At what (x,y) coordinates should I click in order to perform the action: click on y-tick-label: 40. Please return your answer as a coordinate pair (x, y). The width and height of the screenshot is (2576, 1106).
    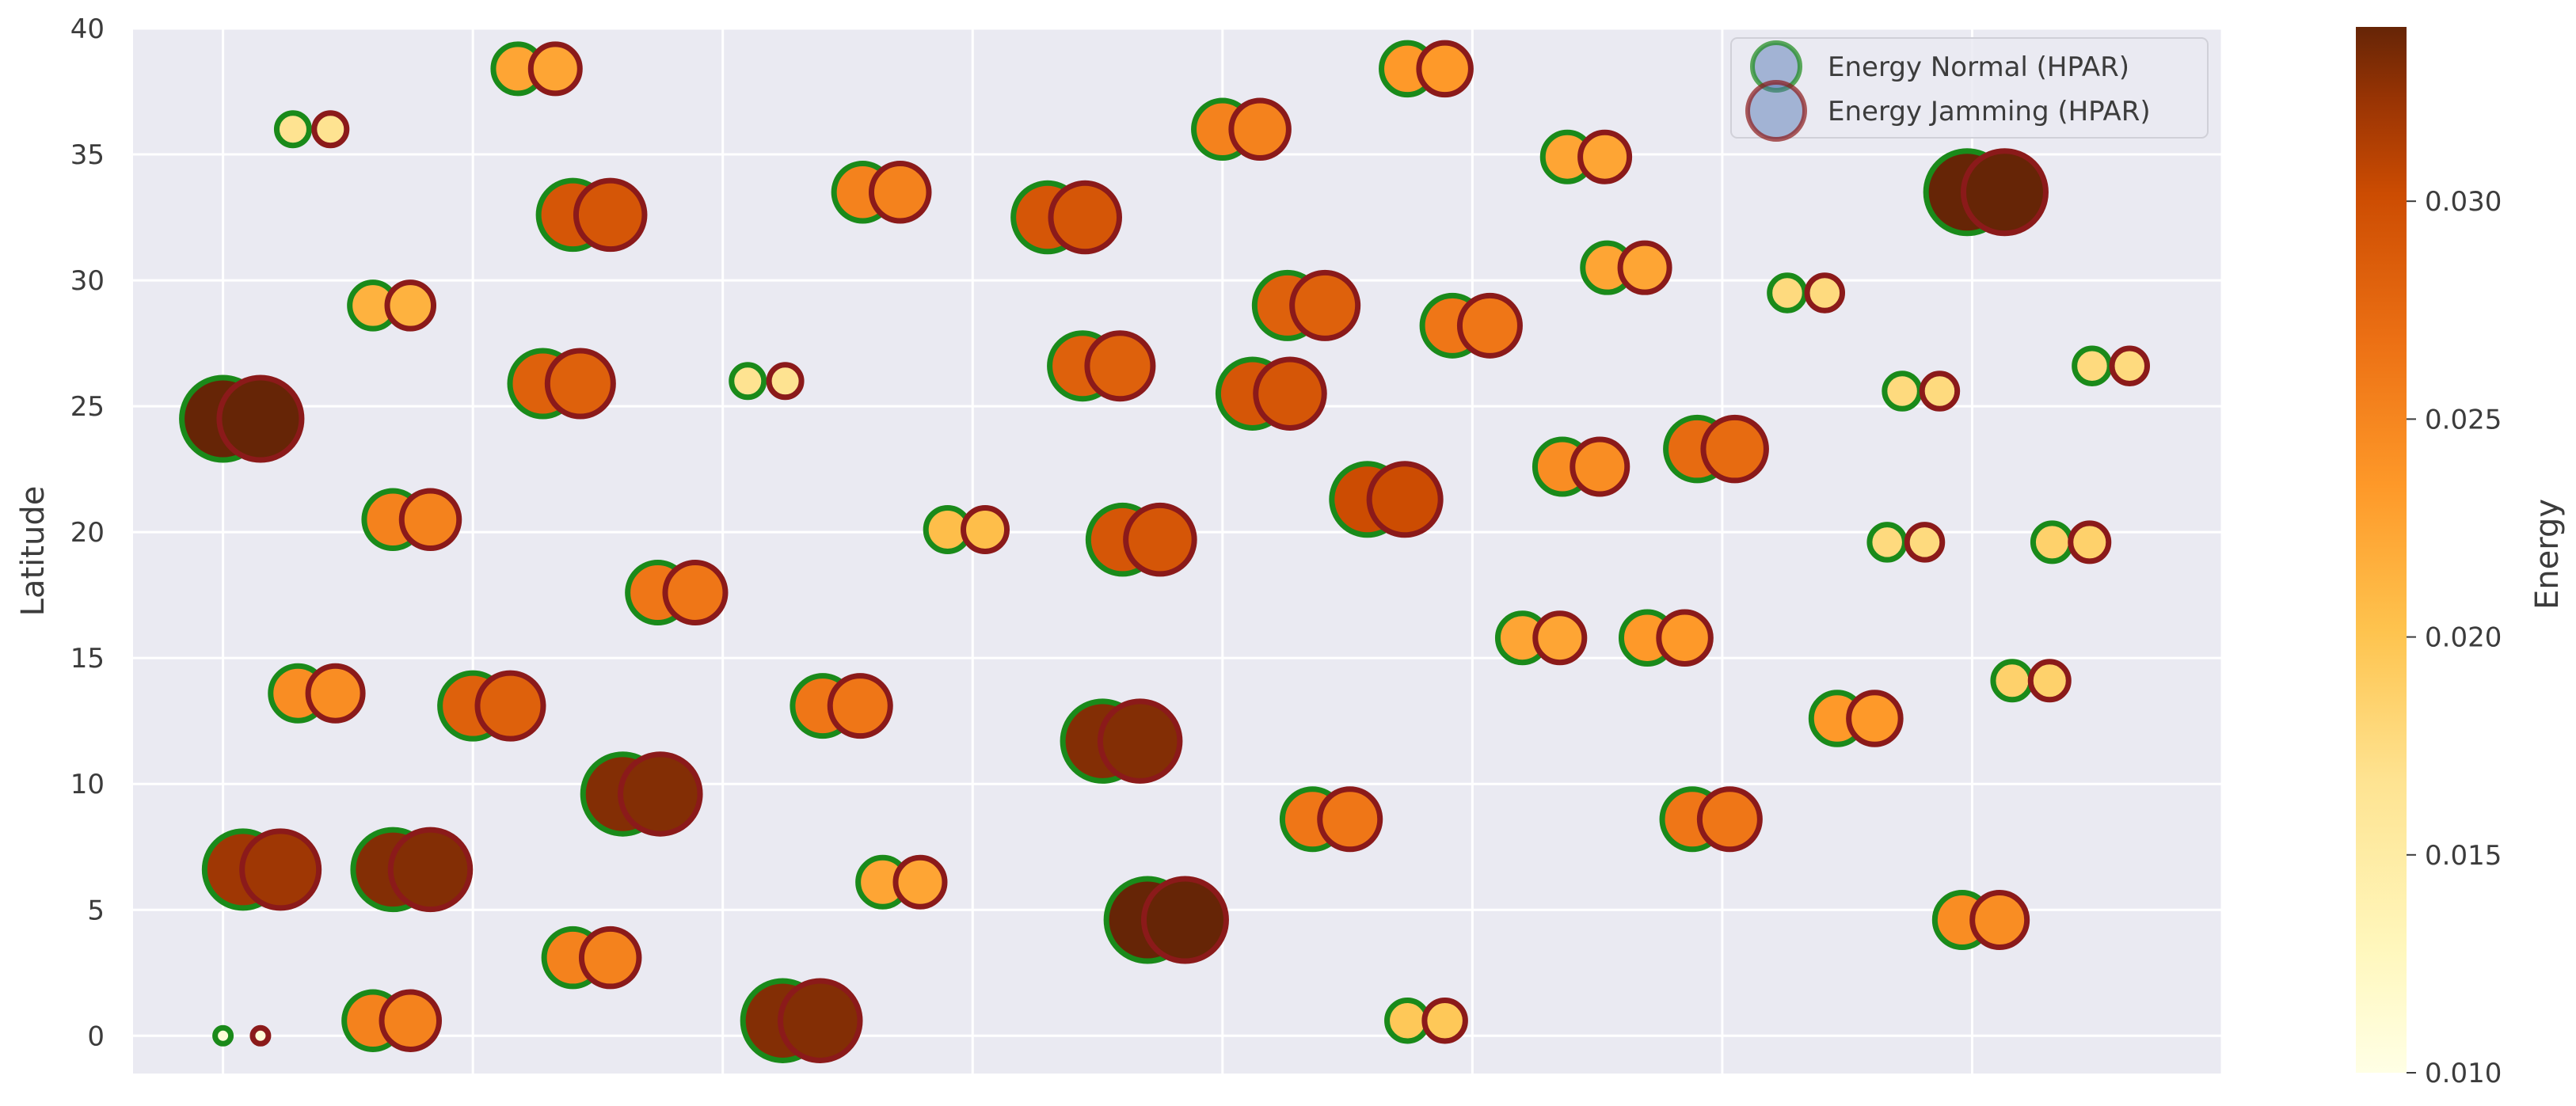
    Looking at the image, I should click on (87, 29).